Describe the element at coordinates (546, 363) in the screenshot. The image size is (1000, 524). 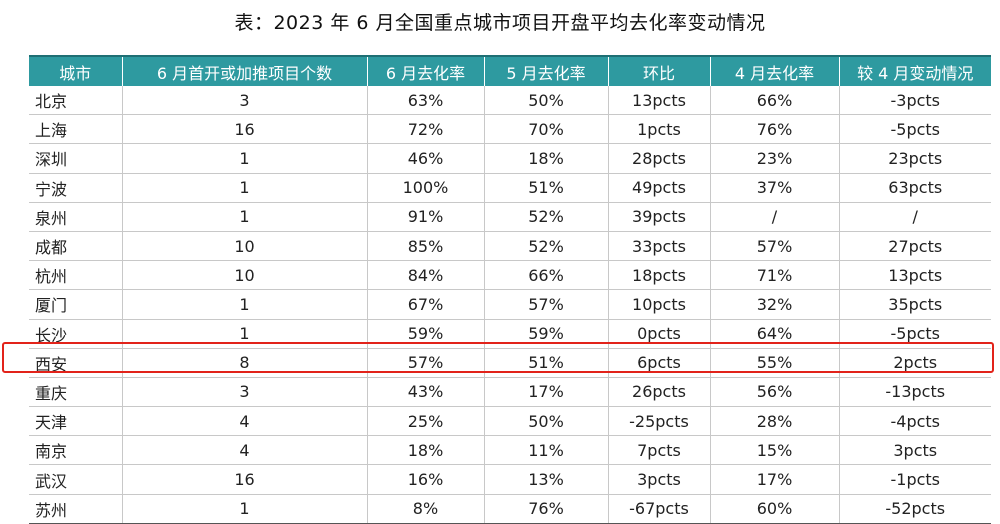
I see `cell-may-rate: 51%` at that location.